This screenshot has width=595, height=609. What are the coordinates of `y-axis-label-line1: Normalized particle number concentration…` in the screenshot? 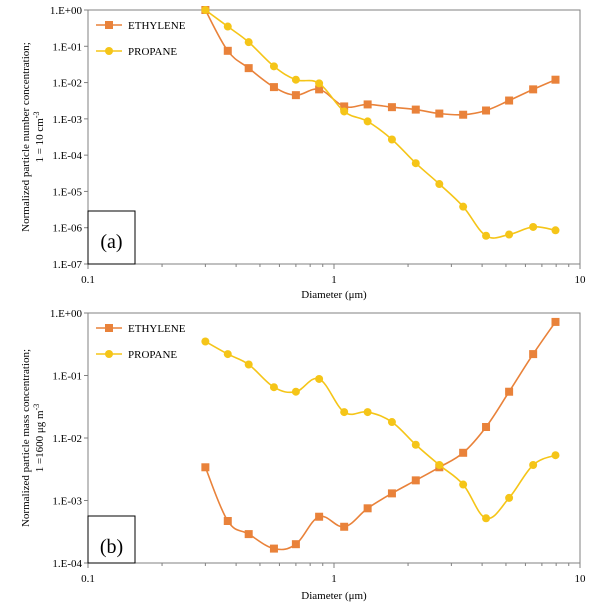 It's located at (26, 137).